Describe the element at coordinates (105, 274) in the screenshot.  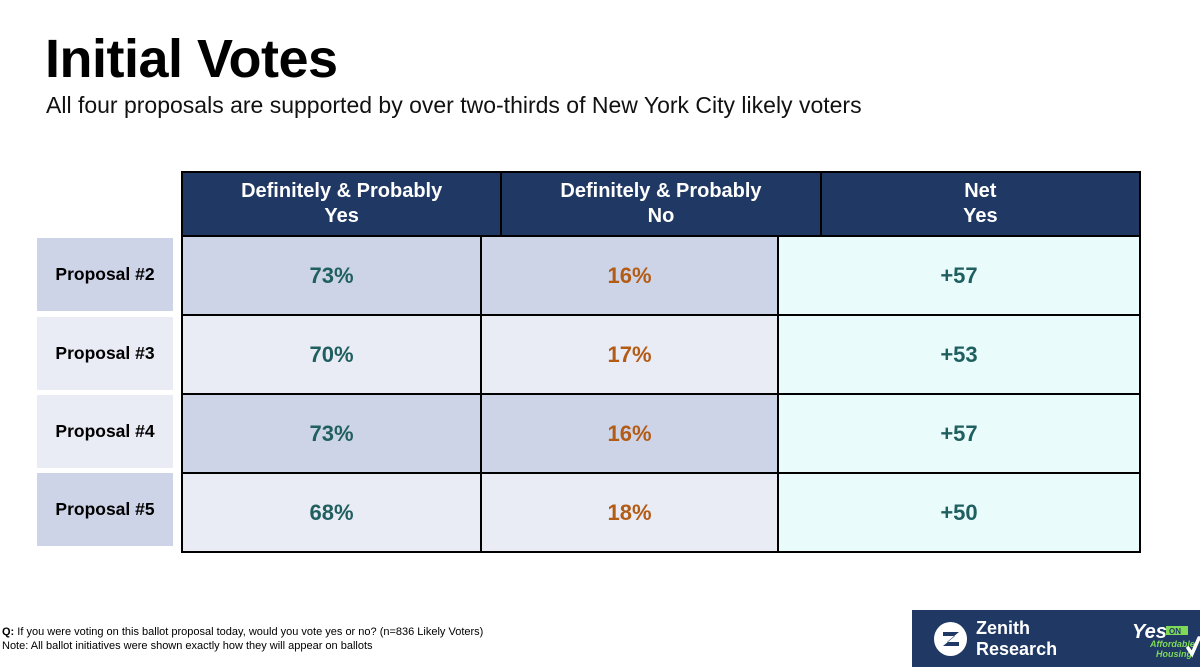
I see `row-label: Proposal #2` at that location.